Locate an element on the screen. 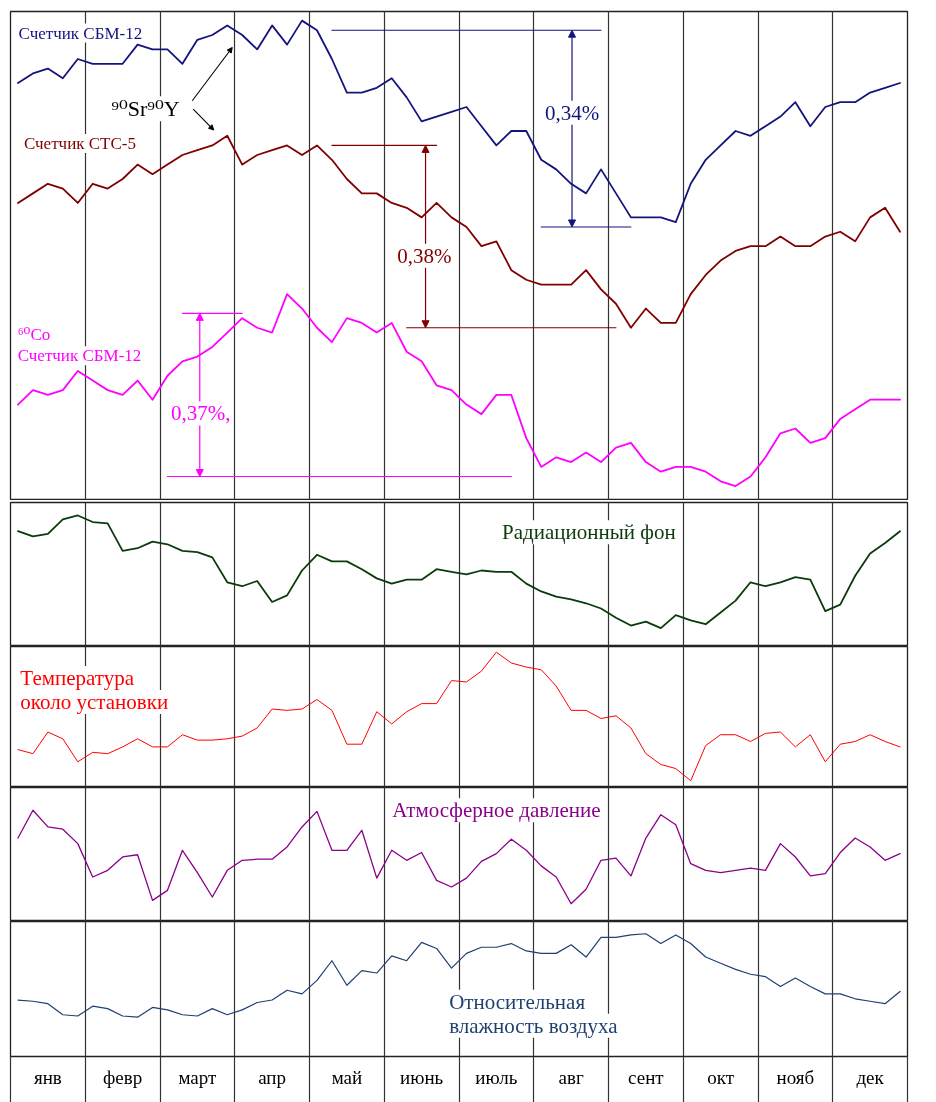 Image resolution: width=936 pixels, height=1102 pixels. series-label: Счетчик СБМ-12 is located at coordinates (80, 33).